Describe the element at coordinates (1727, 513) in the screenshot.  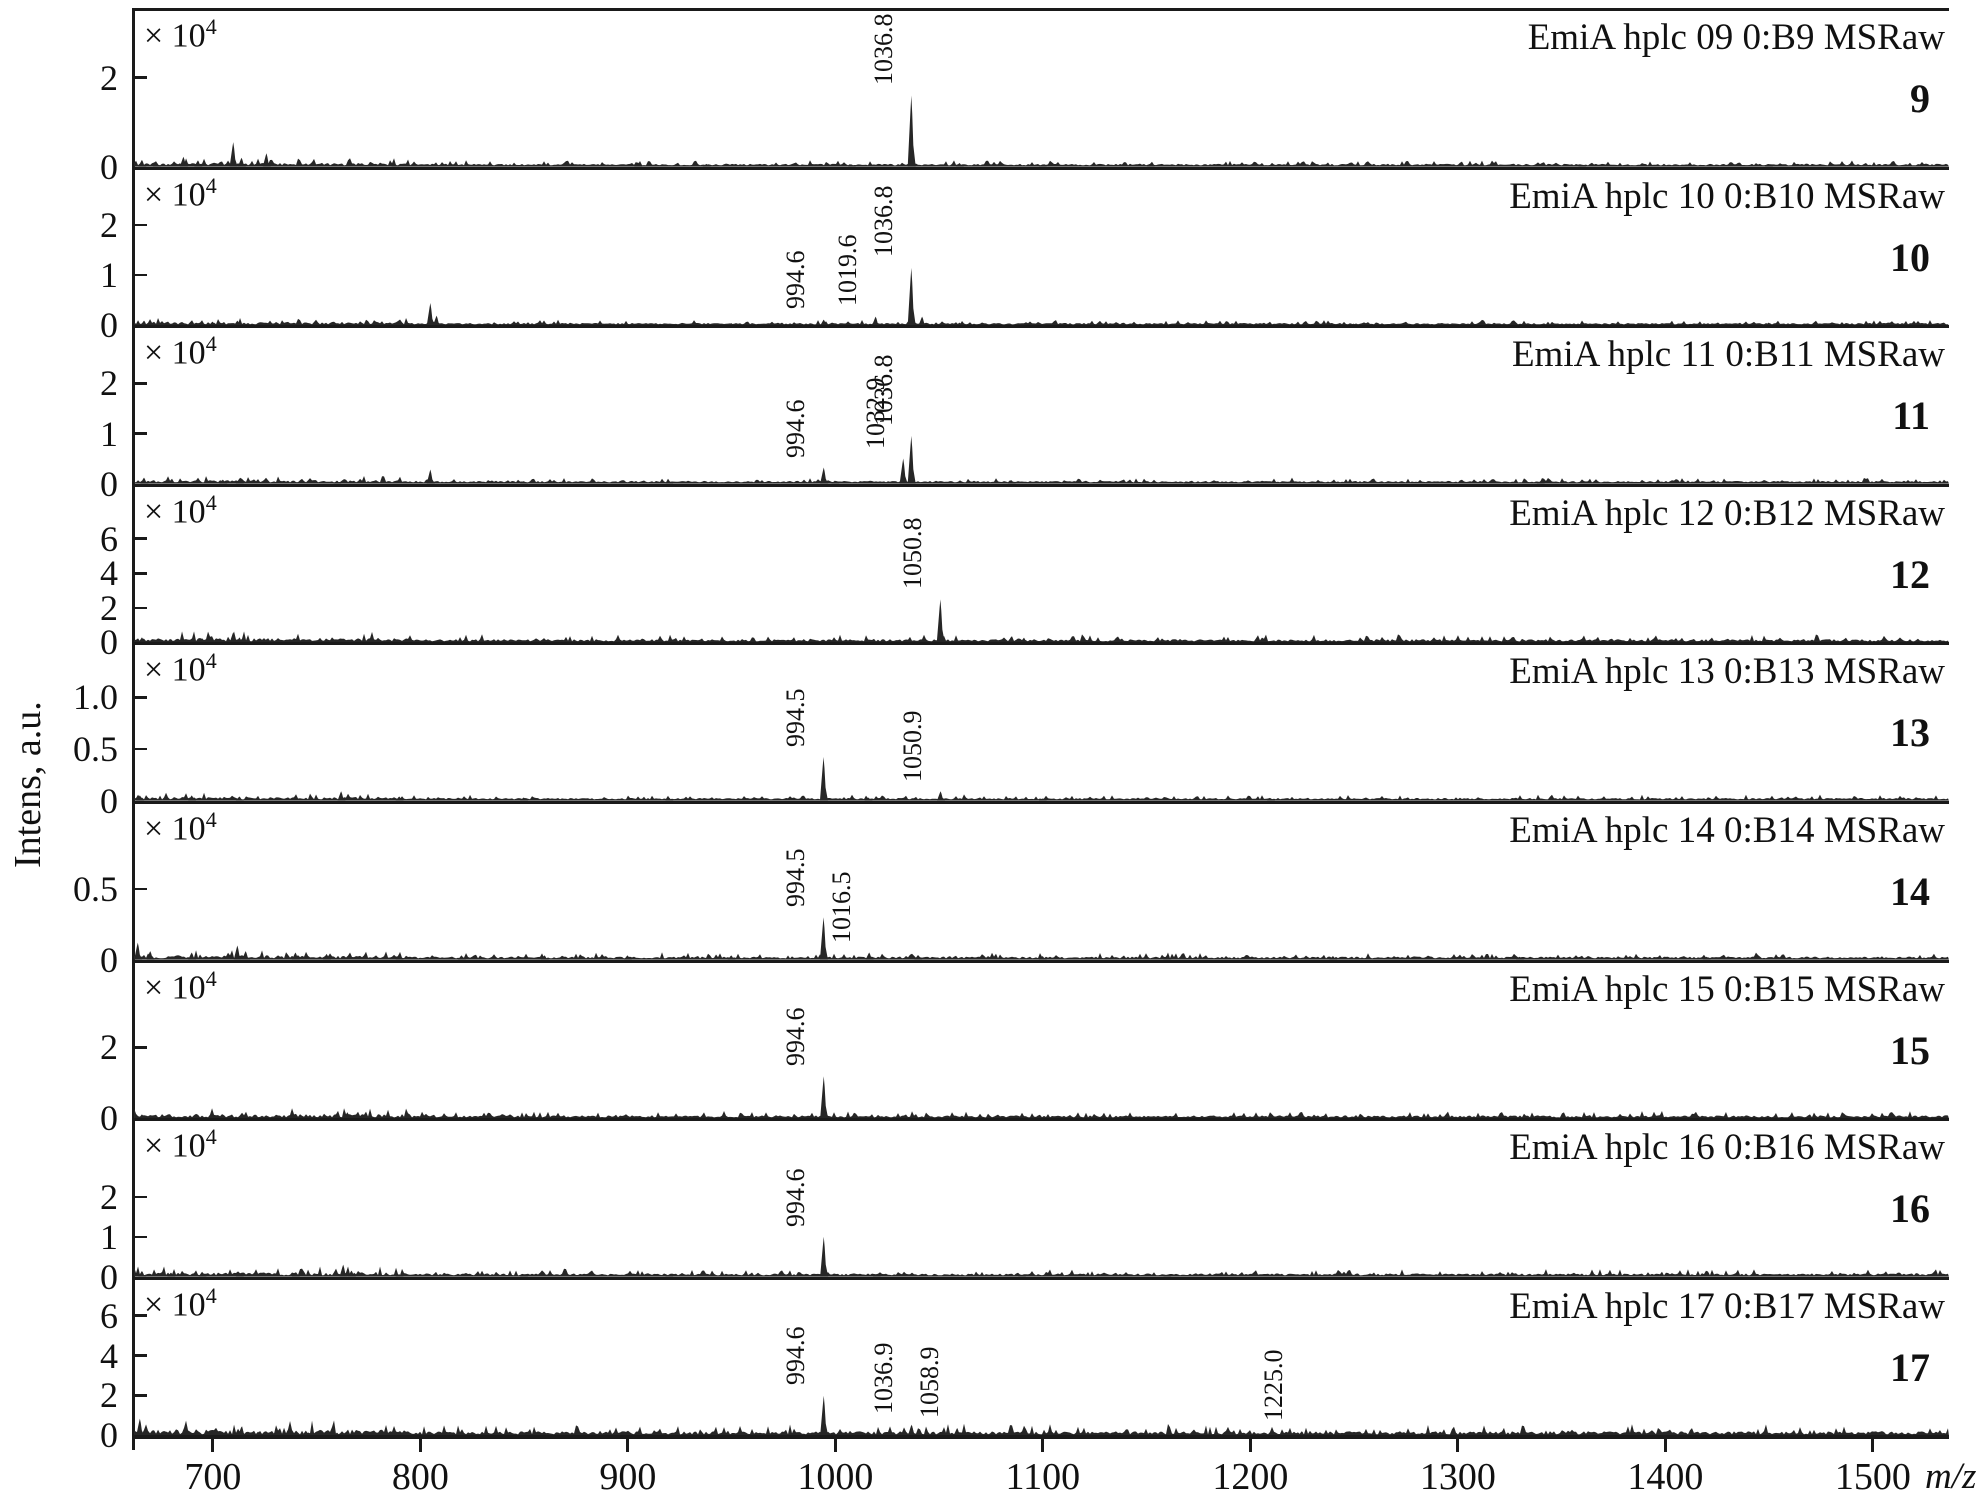
I see `panel-title: EmiA hplc 12 0:B12 MSRaw` at that location.